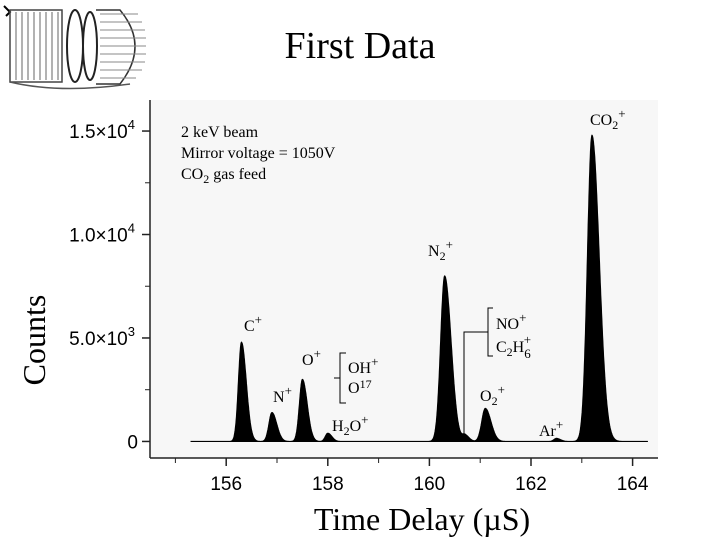 Image resolution: width=720 pixels, height=540 pixels. I want to click on x-tick-label: 156, so click(226, 484).